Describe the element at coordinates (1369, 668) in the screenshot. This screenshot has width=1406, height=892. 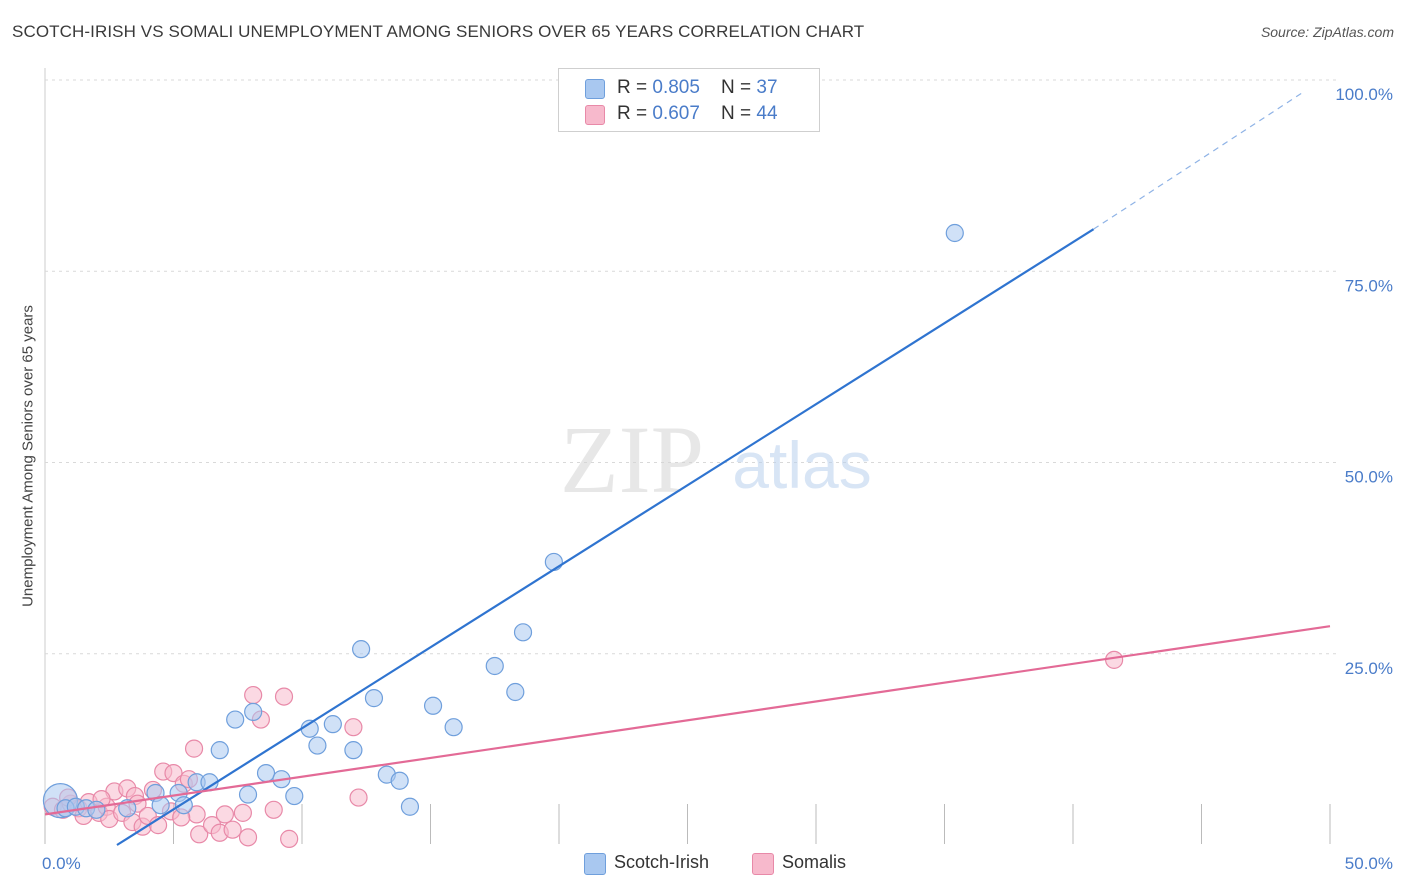
I see `y-tick-label: 25.0%` at that location.